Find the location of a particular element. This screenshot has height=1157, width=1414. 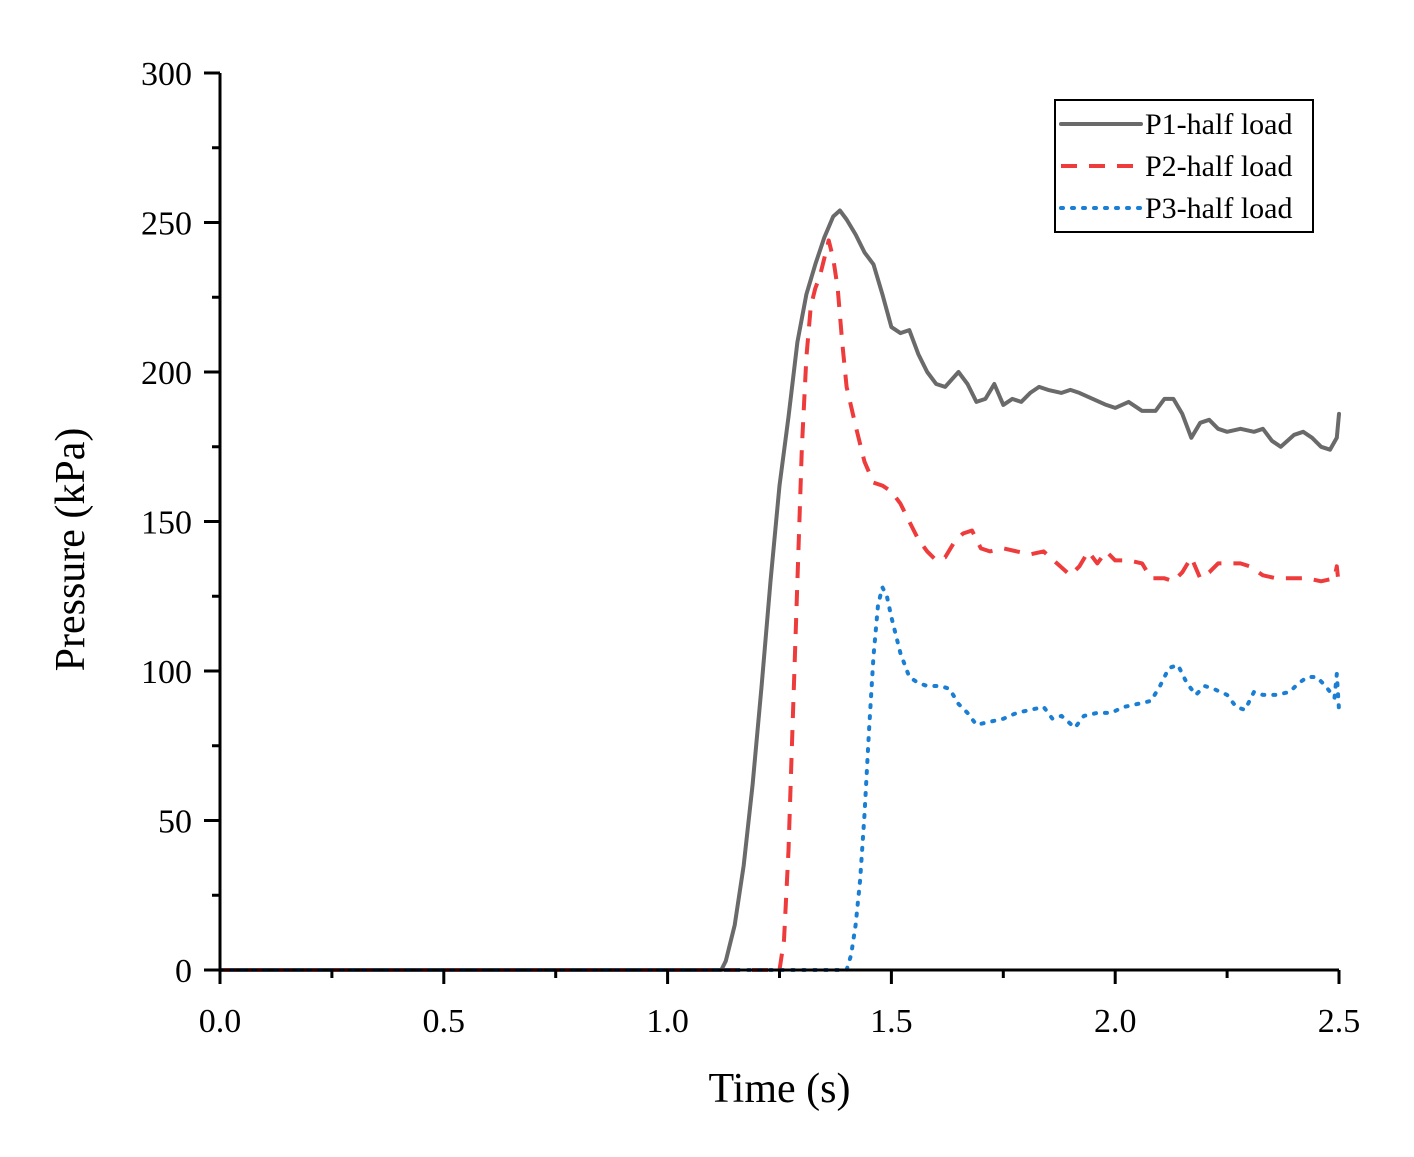

y-axis-ticks: 0 50 100 150 200 250 300 is located at coordinates (180, 523).